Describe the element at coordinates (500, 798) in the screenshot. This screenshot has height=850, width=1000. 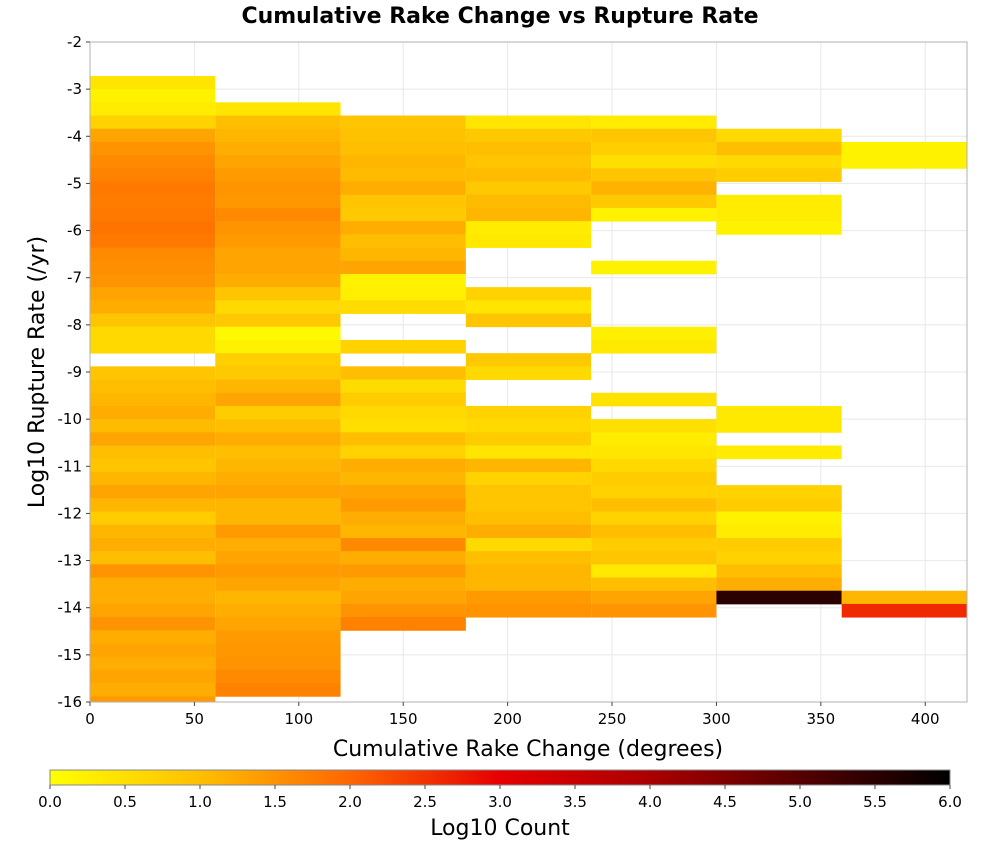
I see `colorbar-ticks: 0.0 0.5 1.0 1.5 2.0 2.5 3.0 3.5 4.0 4.5 5.0 5.5 6.0` at that location.